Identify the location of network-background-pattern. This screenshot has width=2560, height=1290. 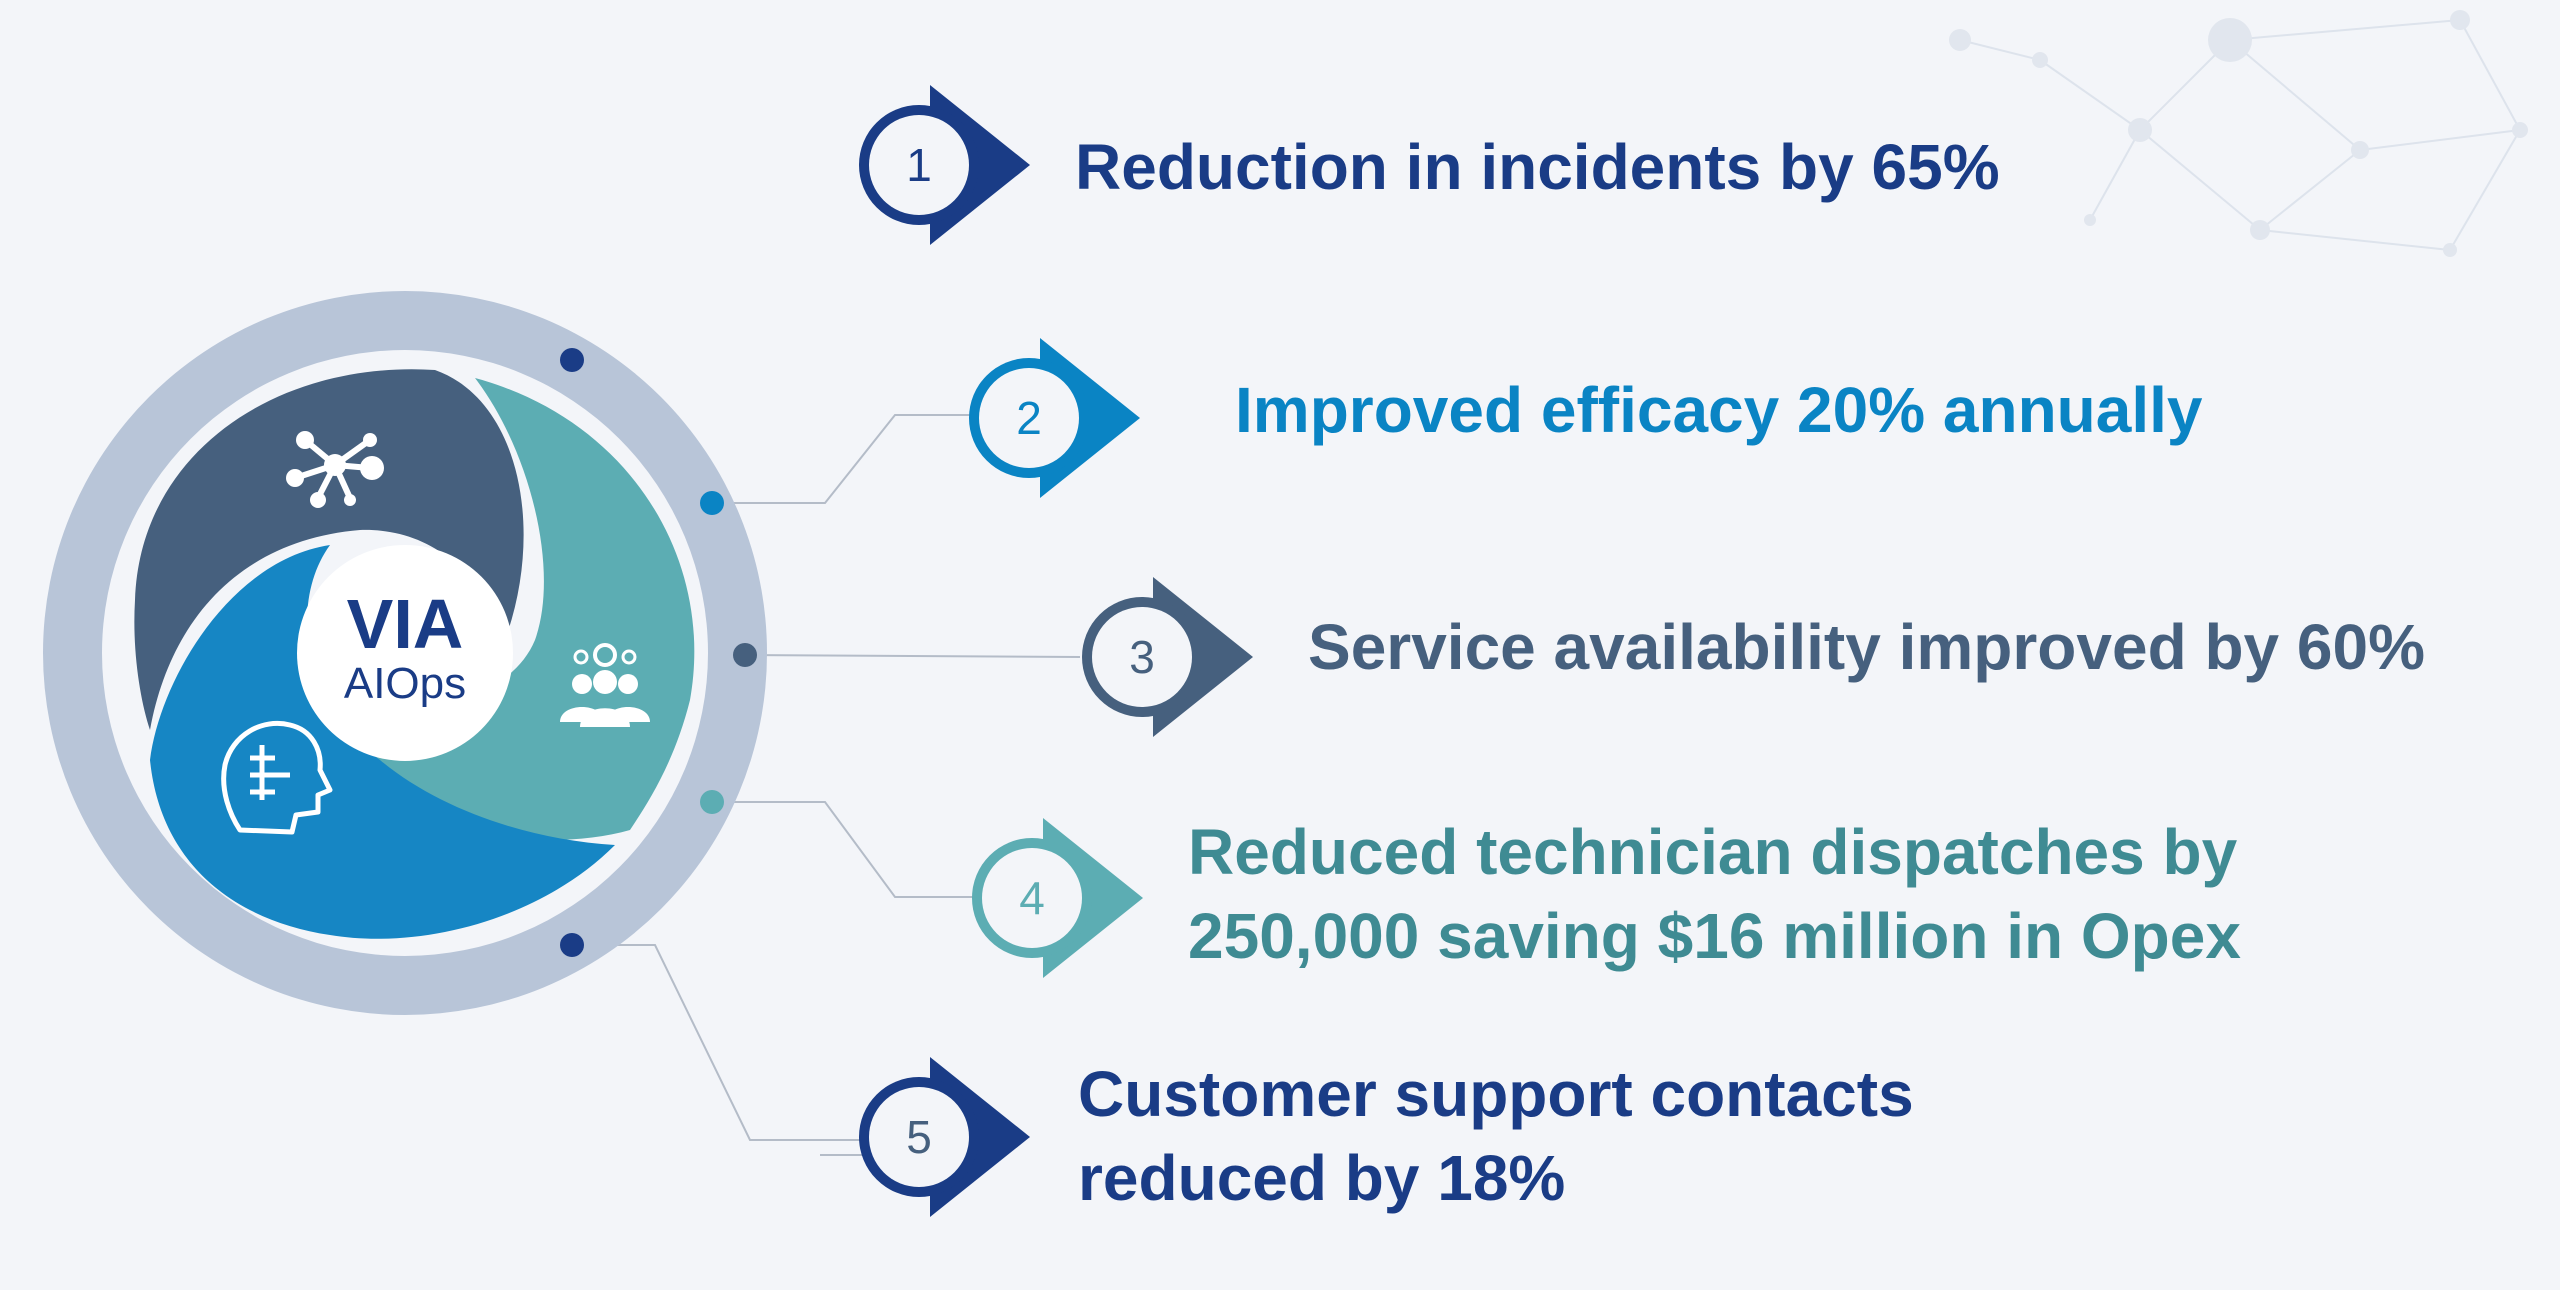
(2238, 133).